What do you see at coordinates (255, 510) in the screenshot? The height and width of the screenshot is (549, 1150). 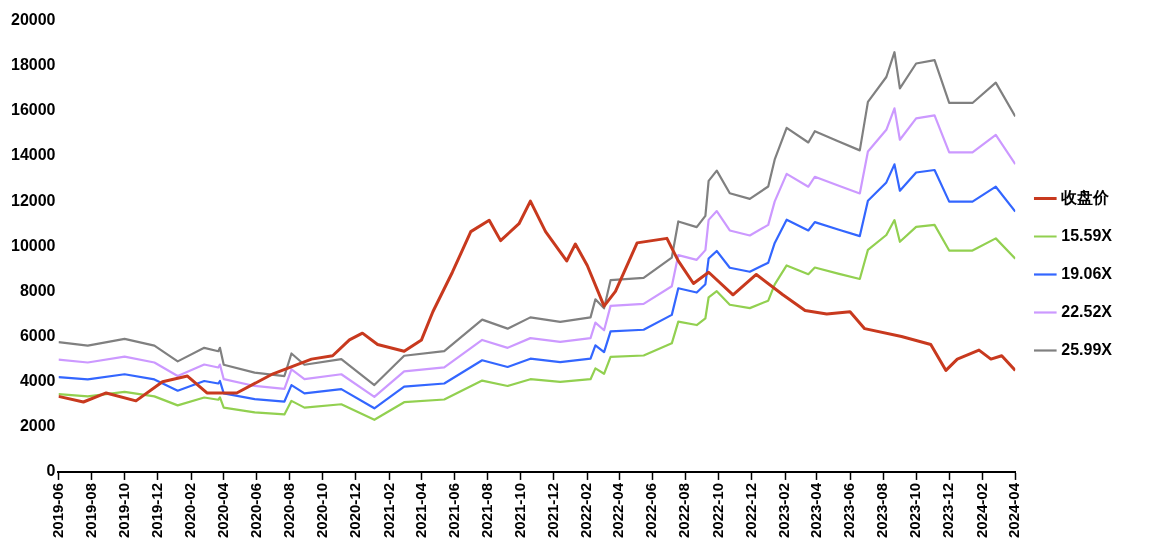 I see `x-tick-label: 2020-06` at bounding box center [255, 510].